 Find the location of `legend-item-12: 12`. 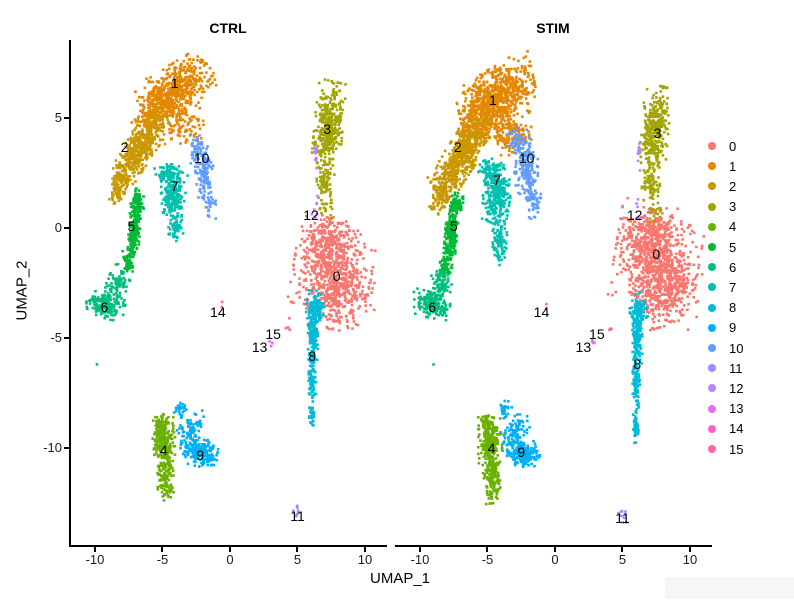

legend-item-12: 12 is located at coordinates (721, 388).